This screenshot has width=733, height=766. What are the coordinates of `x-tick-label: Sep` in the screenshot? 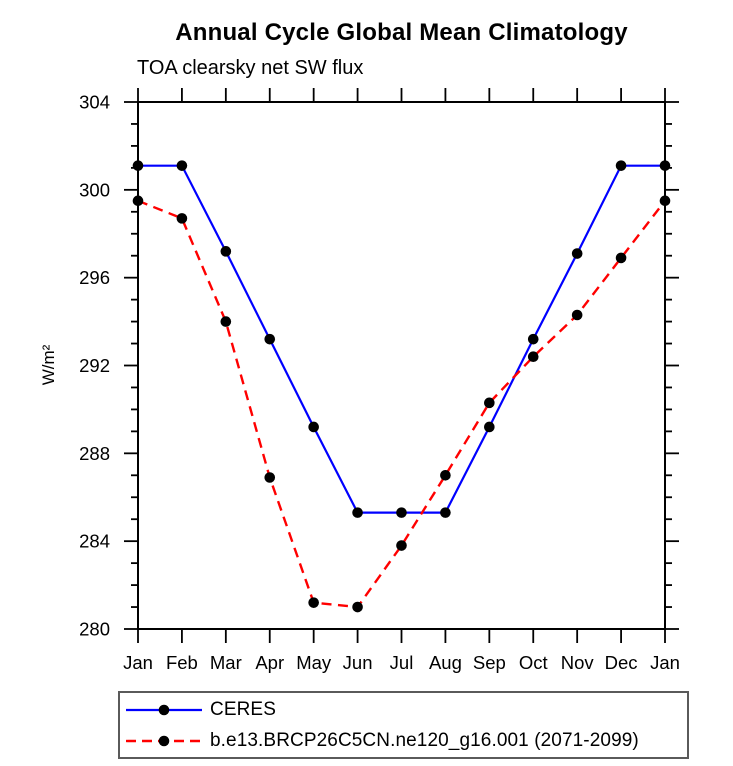 It's located at (489, 662).